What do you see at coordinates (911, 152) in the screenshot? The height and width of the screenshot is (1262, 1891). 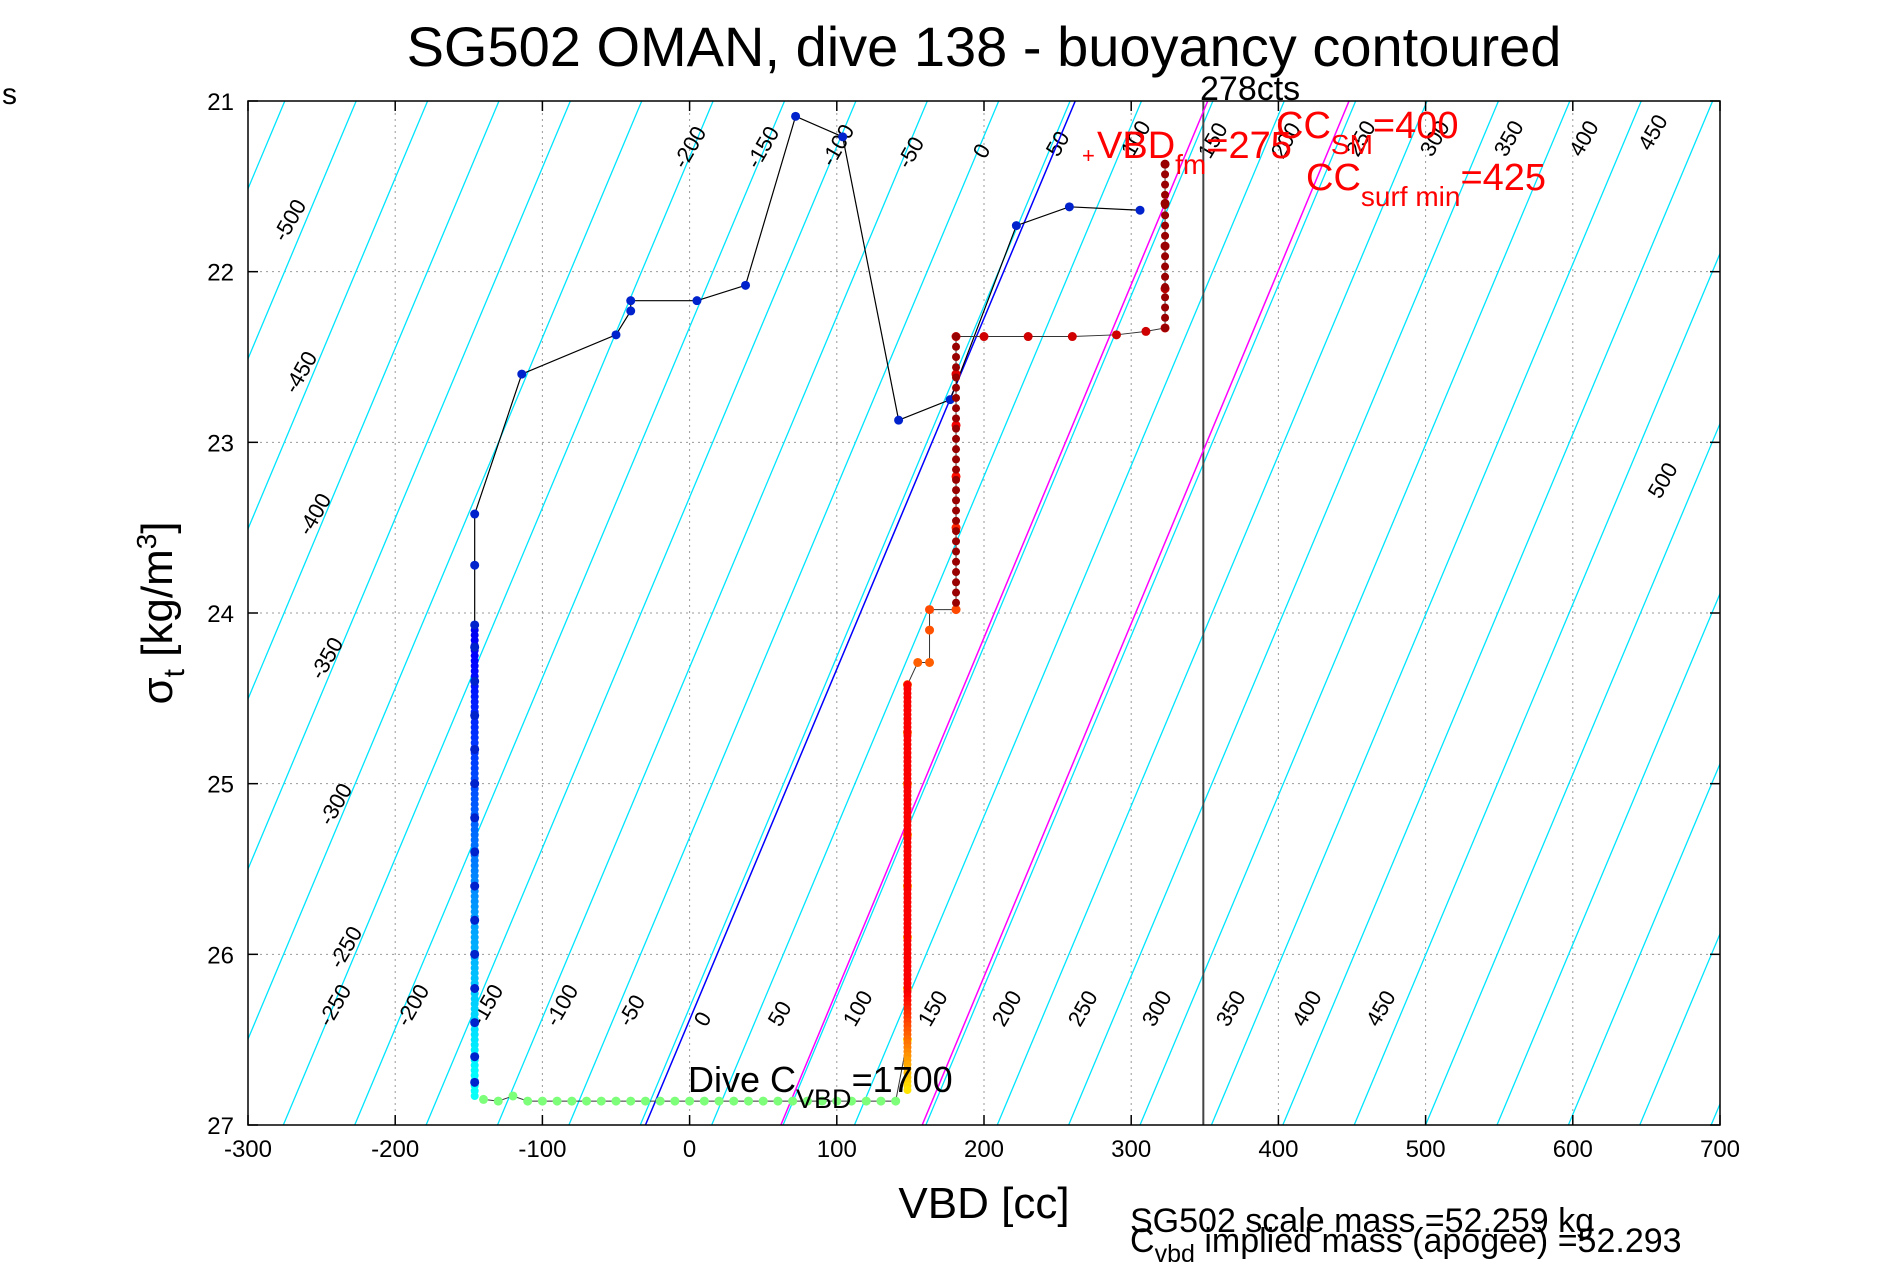 I see `contour-label-top: -50` at bounding box center [911, 152].